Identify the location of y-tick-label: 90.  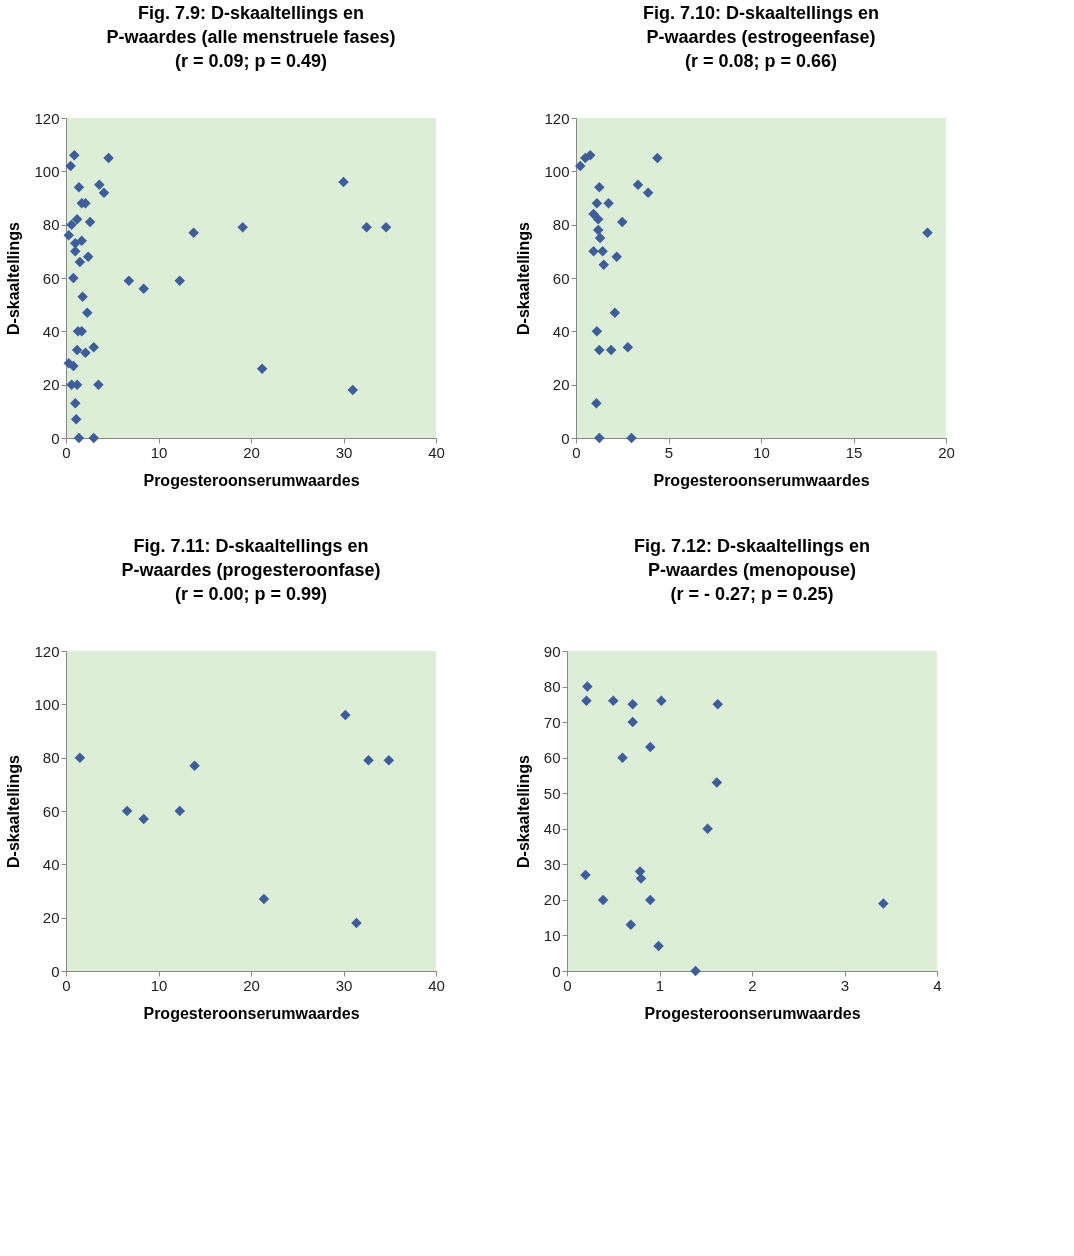
(552, 651).